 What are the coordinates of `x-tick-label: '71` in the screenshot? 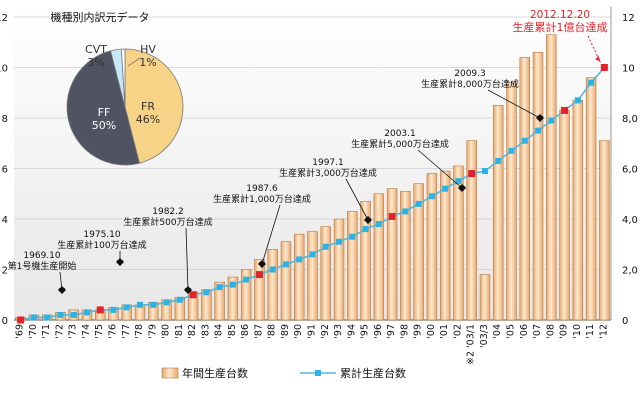 It's located at (46, 331).